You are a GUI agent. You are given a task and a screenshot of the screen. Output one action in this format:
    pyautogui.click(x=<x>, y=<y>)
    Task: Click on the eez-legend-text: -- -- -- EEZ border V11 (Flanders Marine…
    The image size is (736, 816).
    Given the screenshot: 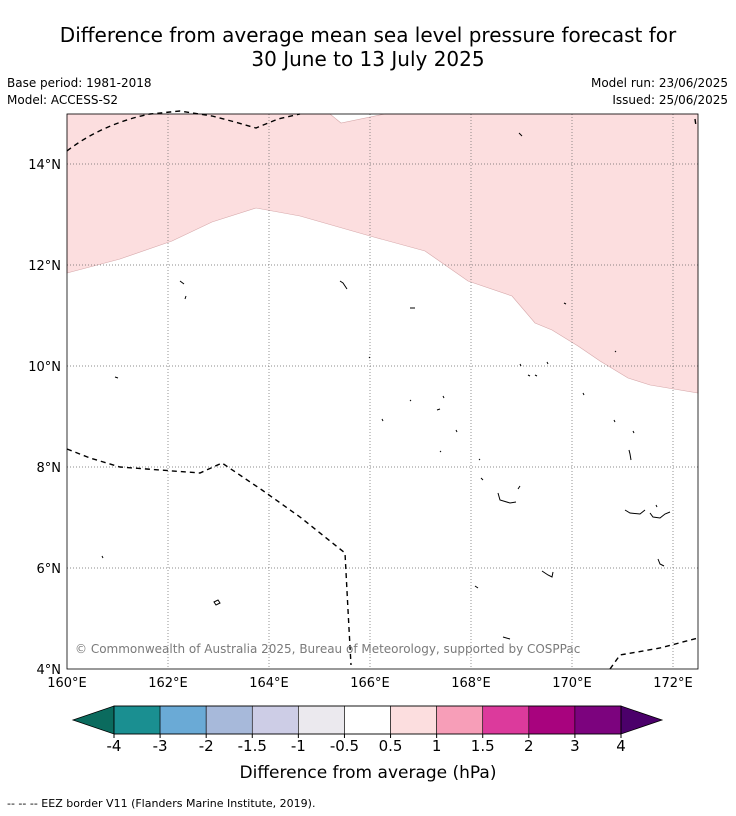 What is the action you would take?
    pyautogui.click(x=161, y=803)
    